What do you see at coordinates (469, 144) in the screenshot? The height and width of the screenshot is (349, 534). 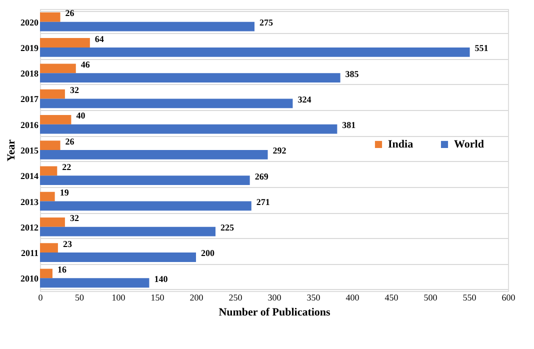 I see `legend-label: World` at bounding box center [469, 144].